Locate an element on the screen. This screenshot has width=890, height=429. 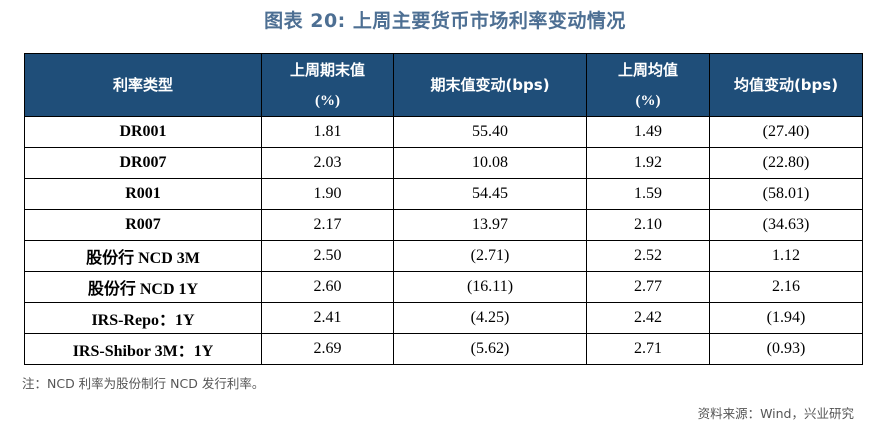
avg-value-cell: 1.92 is located at coordinates (648, 163).